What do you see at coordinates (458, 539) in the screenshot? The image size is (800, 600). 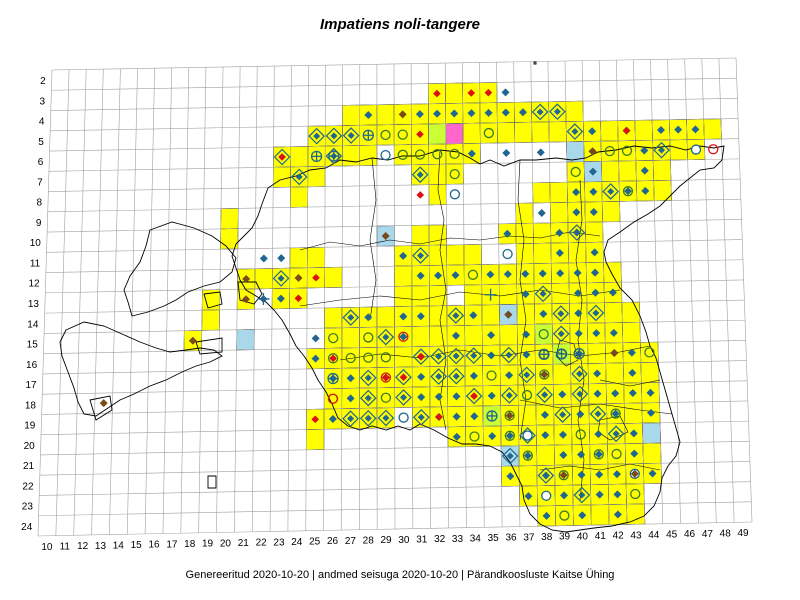 I see `x-tick-label: 33` at bounding box center [458, 539].